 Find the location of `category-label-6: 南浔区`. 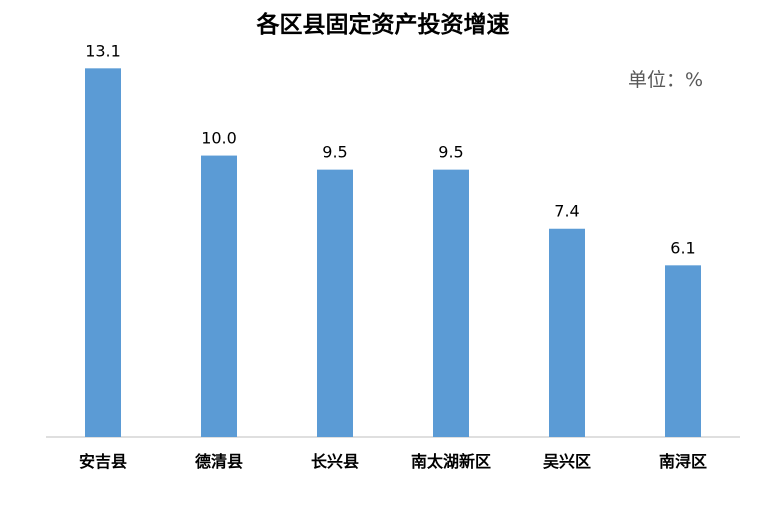

category-label-6: 南浔区 is located at coordinates (683, 461).